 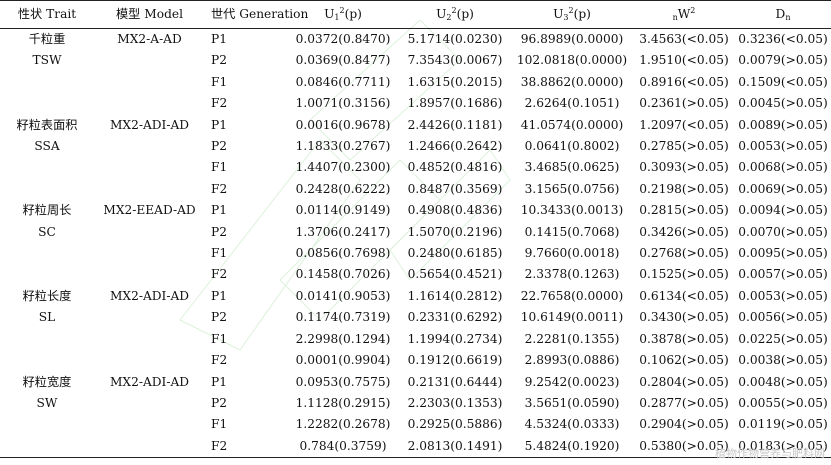 What do you see at coordinates (783, 167) in the screenshot?
I see `dn-value-cell: 0.0068(>0.05)` at bounding box center [783, 167].